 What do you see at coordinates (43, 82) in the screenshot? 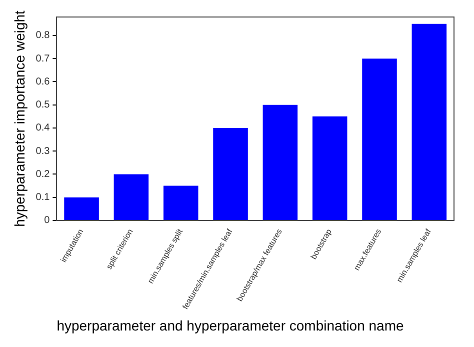
I see `y-tick-label: 0.6` at bounding box center [43, 82].